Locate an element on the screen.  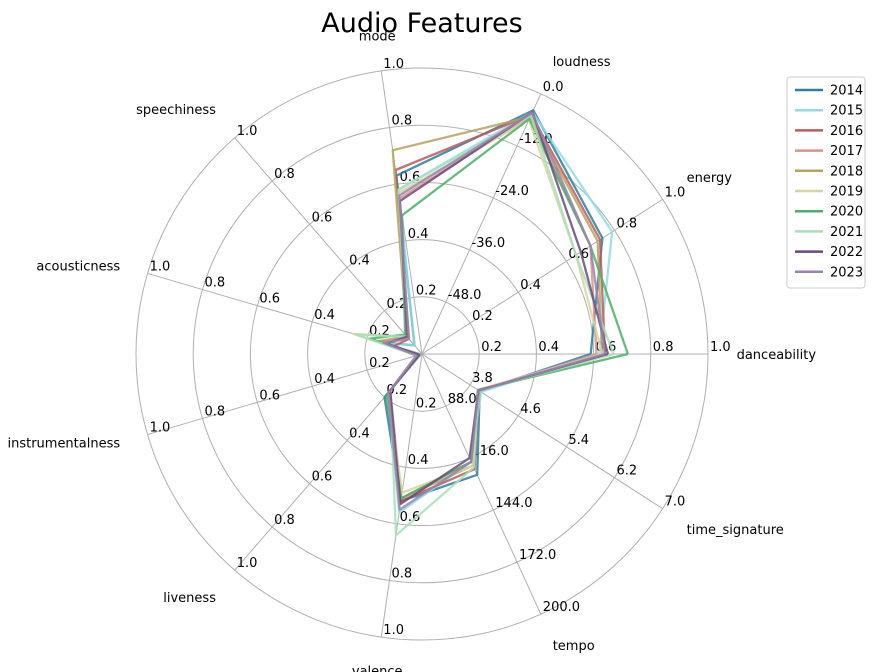
legend-label: 2018 is located at coordinates (846, 171).